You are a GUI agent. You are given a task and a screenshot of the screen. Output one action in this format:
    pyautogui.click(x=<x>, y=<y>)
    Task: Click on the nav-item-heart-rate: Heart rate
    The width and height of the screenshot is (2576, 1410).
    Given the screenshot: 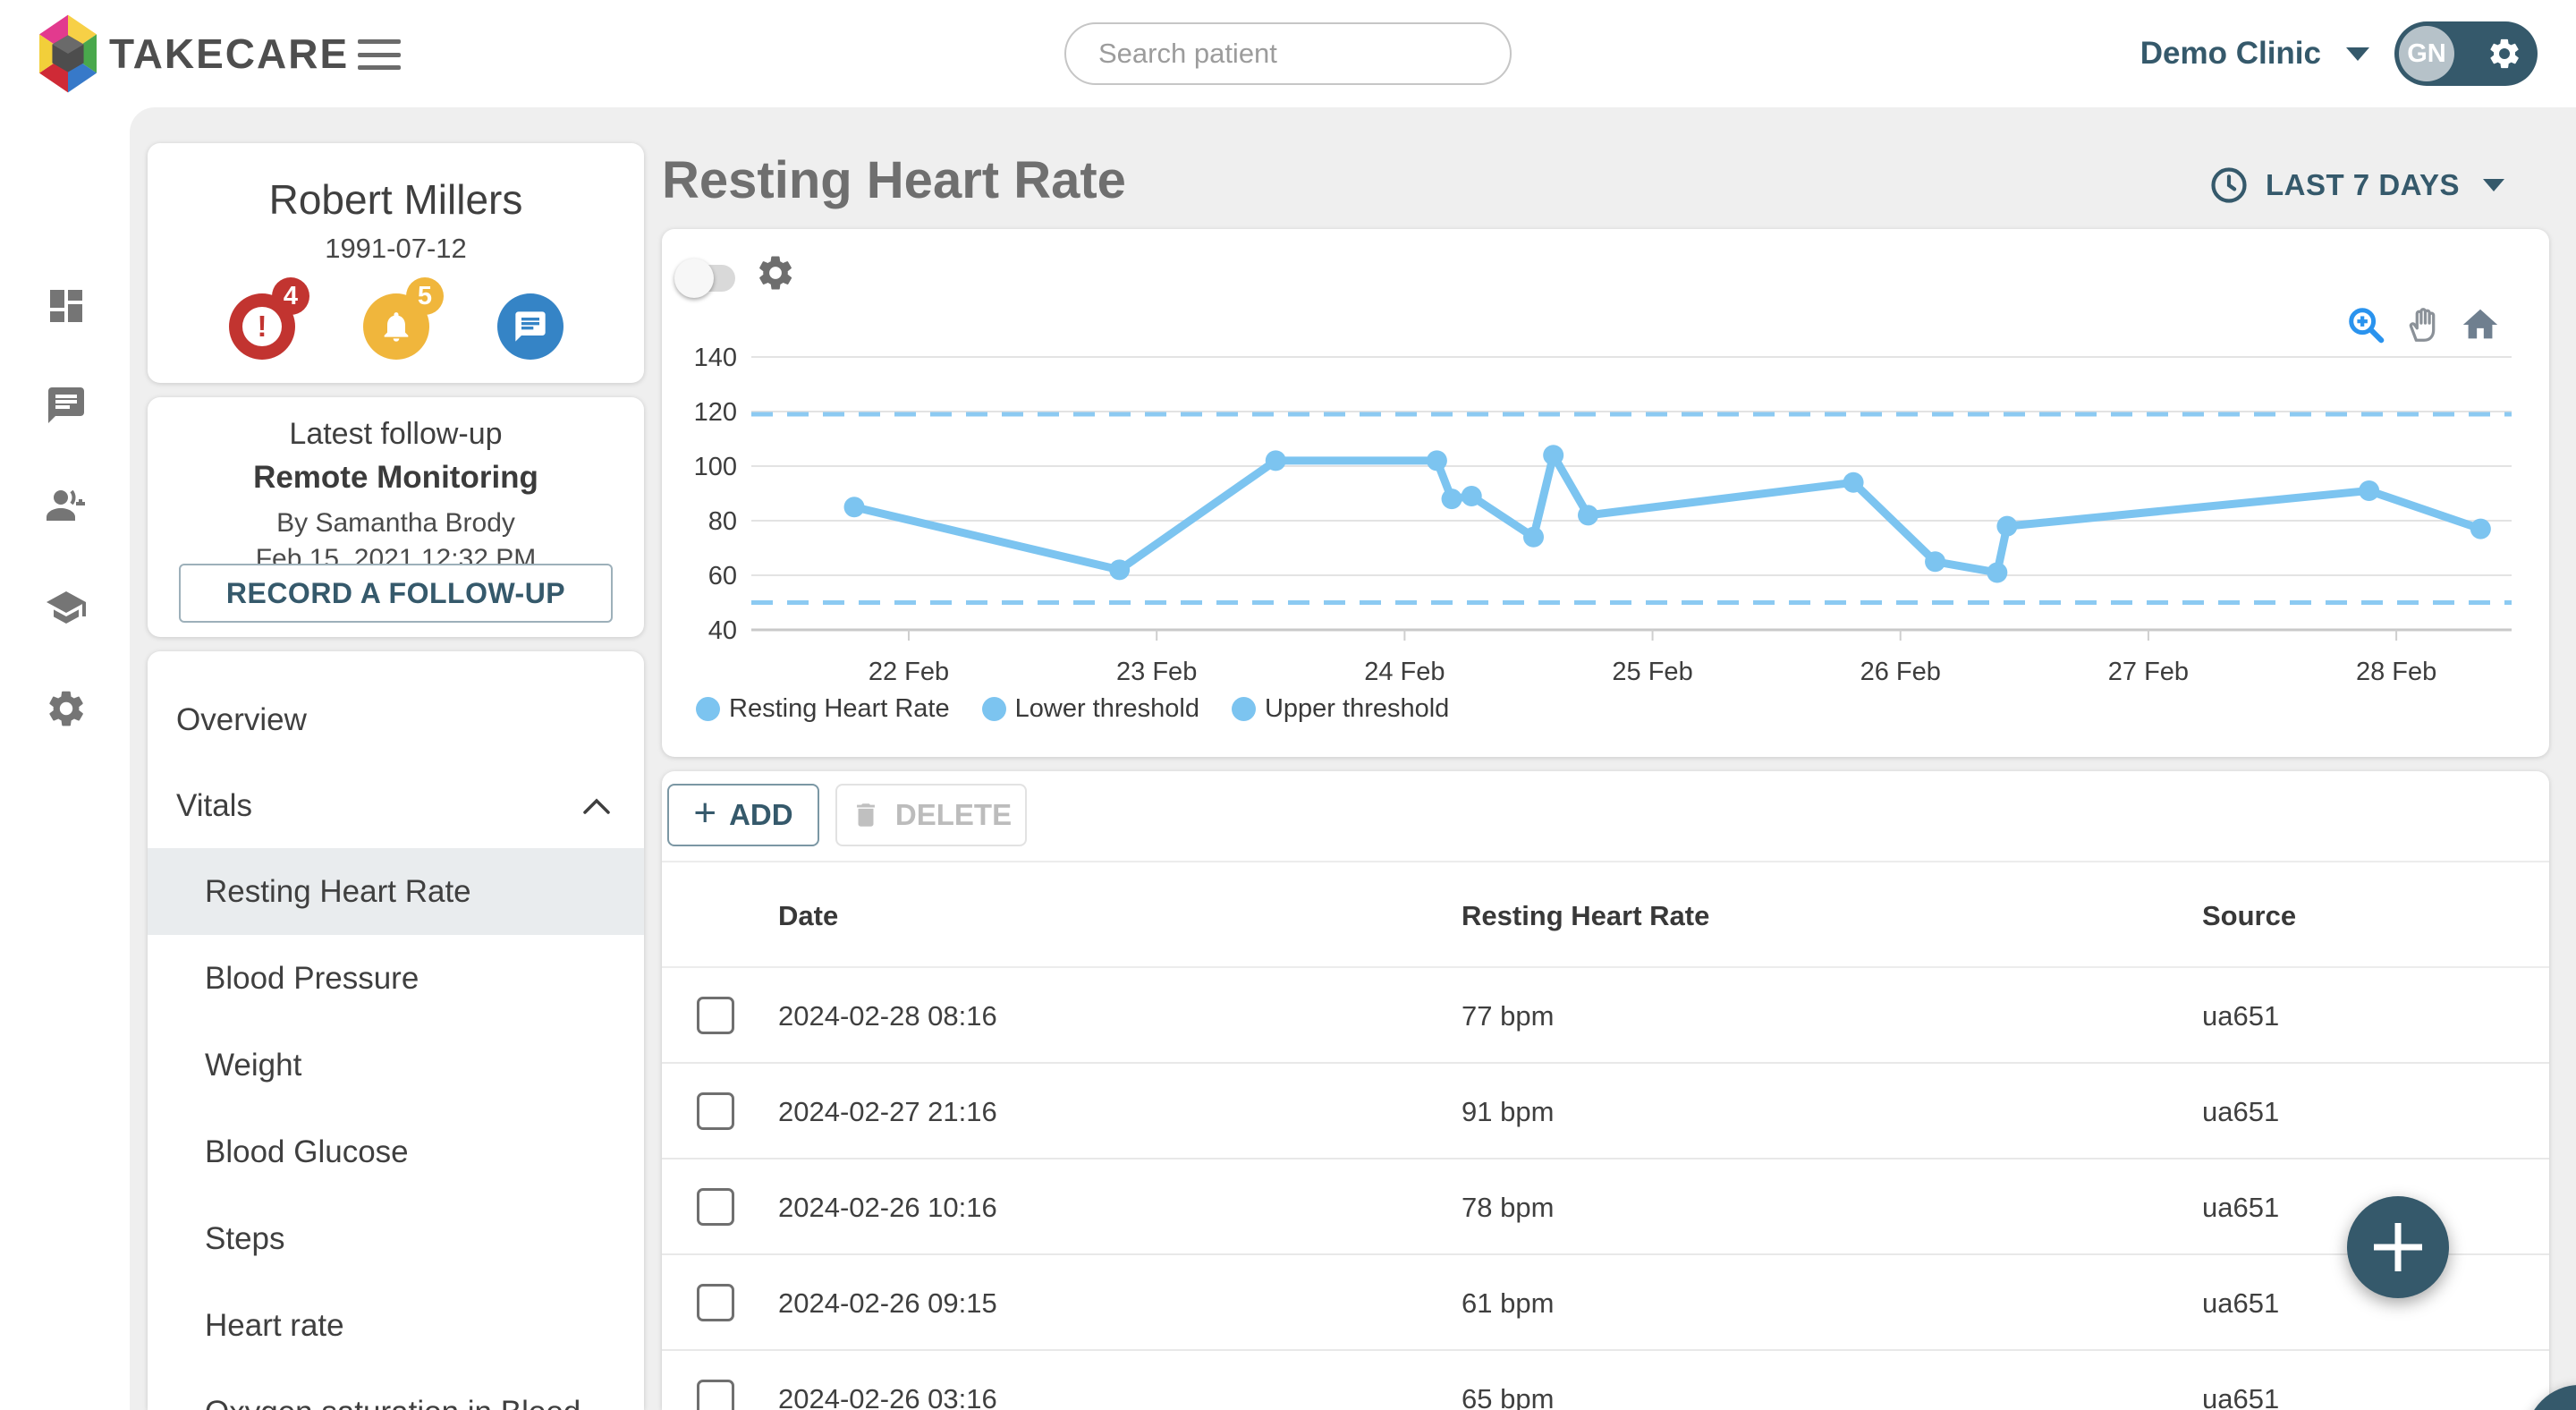 What is the action you would take?
    pyautogui.click(x=274, y=1325)
    